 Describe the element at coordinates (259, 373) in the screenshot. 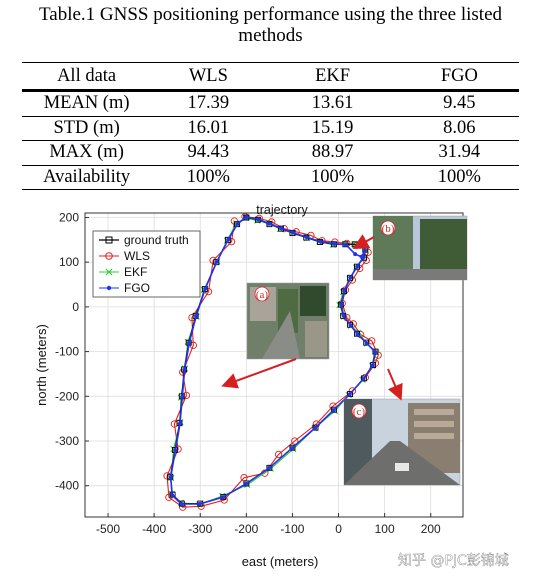

I see `arrow-a` at that location.